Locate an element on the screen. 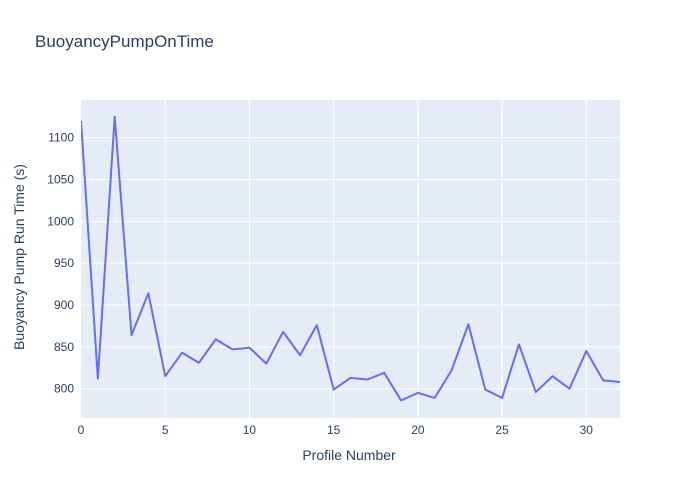 This screenshot has height=500, width=700. y-axis-title: Buoyancy Pump Run Time (s) is located at coordinates (19, 257).